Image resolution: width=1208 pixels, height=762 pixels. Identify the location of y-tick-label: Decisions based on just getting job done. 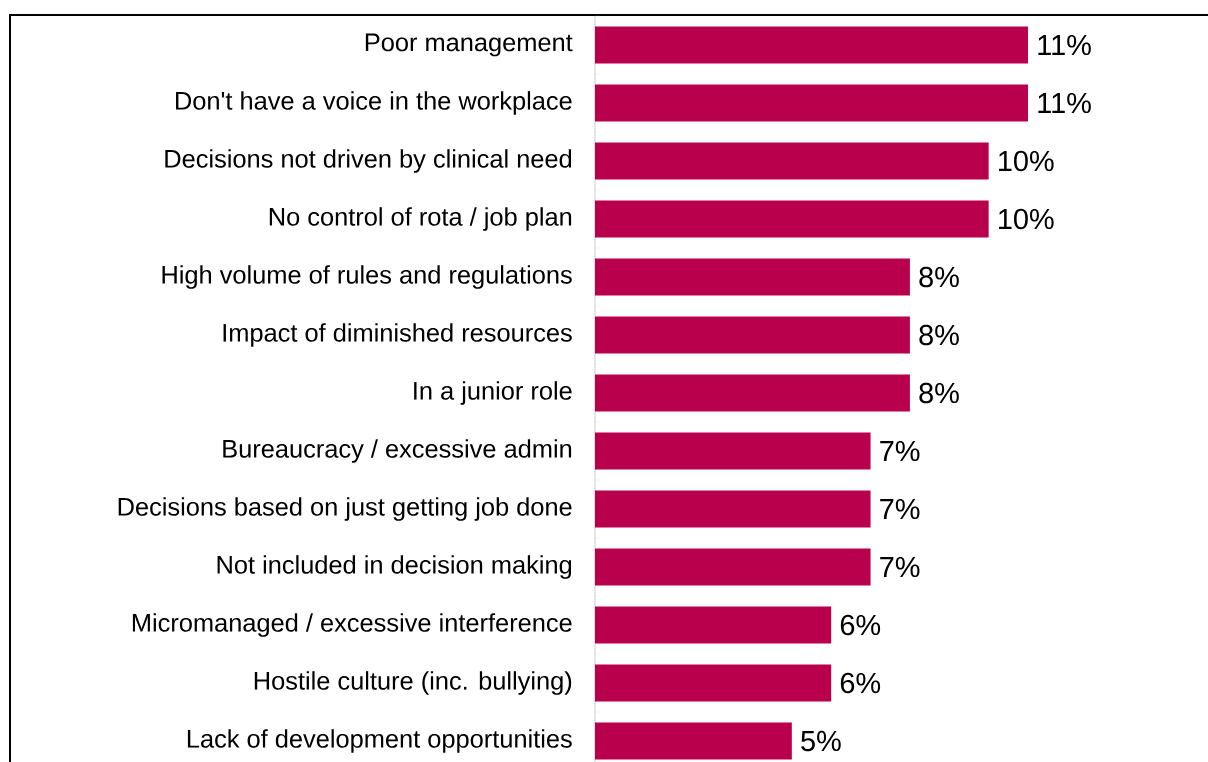
(345, 509).